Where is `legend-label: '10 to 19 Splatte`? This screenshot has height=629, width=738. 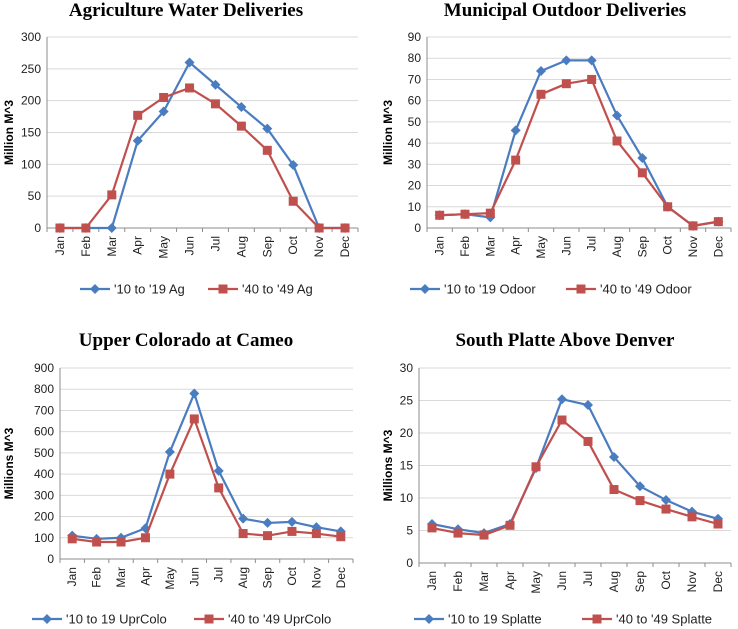
legend-label: '10 to 19 Splatte is located at coordinates (495, 619).